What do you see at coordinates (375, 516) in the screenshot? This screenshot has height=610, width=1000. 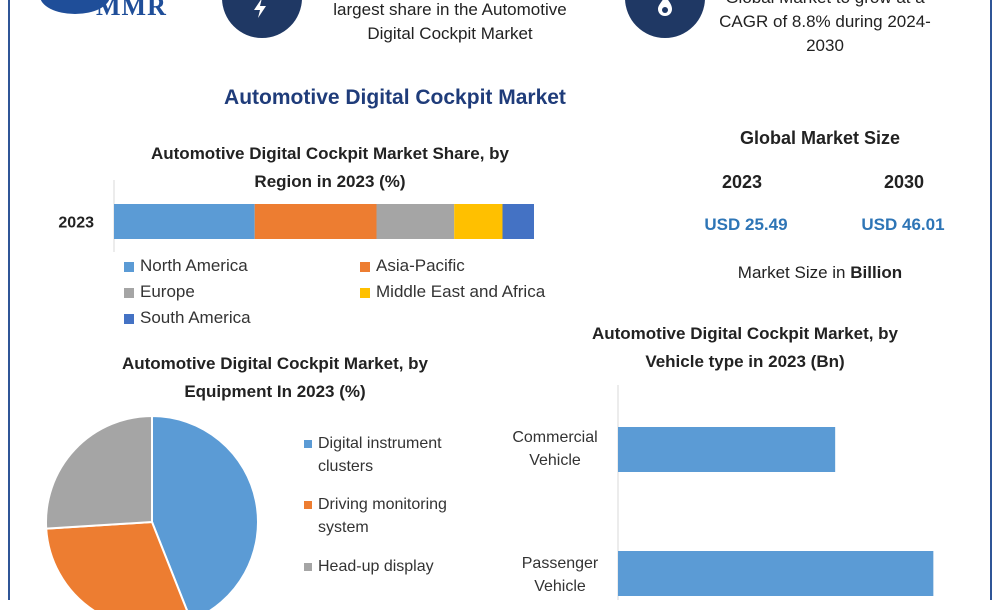 I see `pie-legend-driving-monitoring-system: Driving monitoring system` at bounding box center [375, 516].